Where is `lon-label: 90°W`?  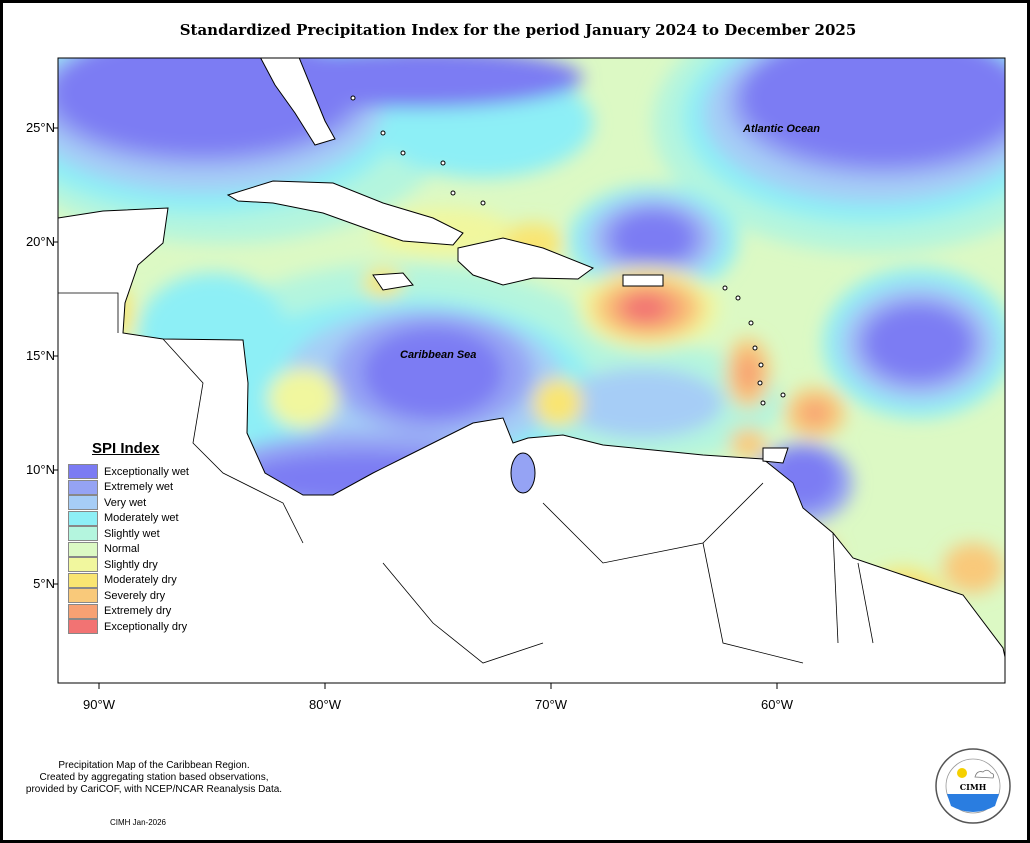 lon-label: 90°W is located at coordinates (99, 704).